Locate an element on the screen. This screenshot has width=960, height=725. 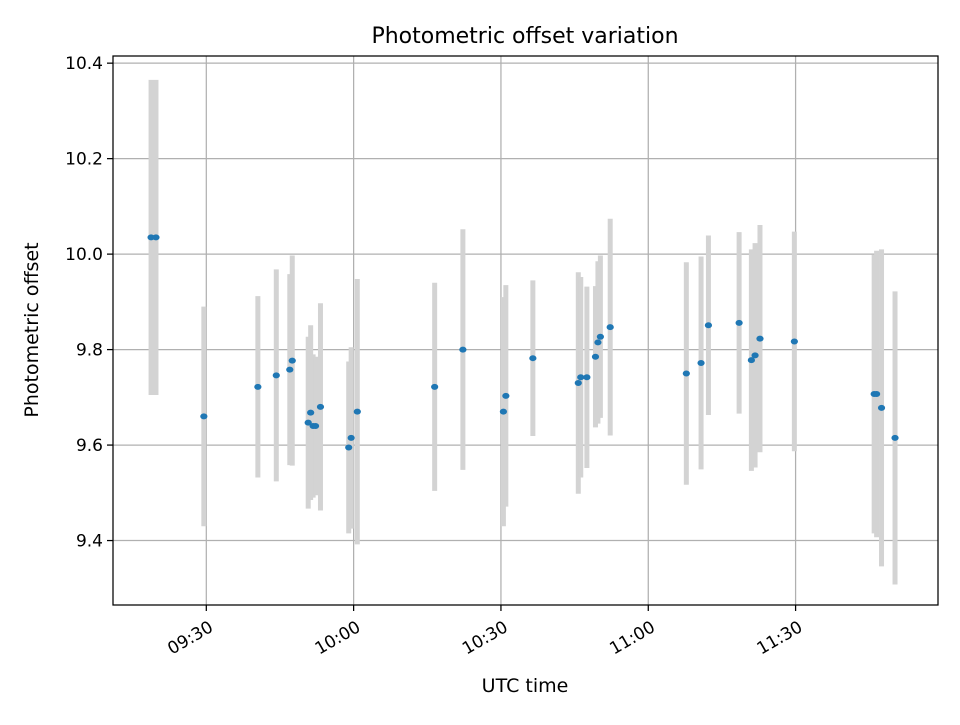
y-tick-label: 9.6 is located at coordinates (89, 446).